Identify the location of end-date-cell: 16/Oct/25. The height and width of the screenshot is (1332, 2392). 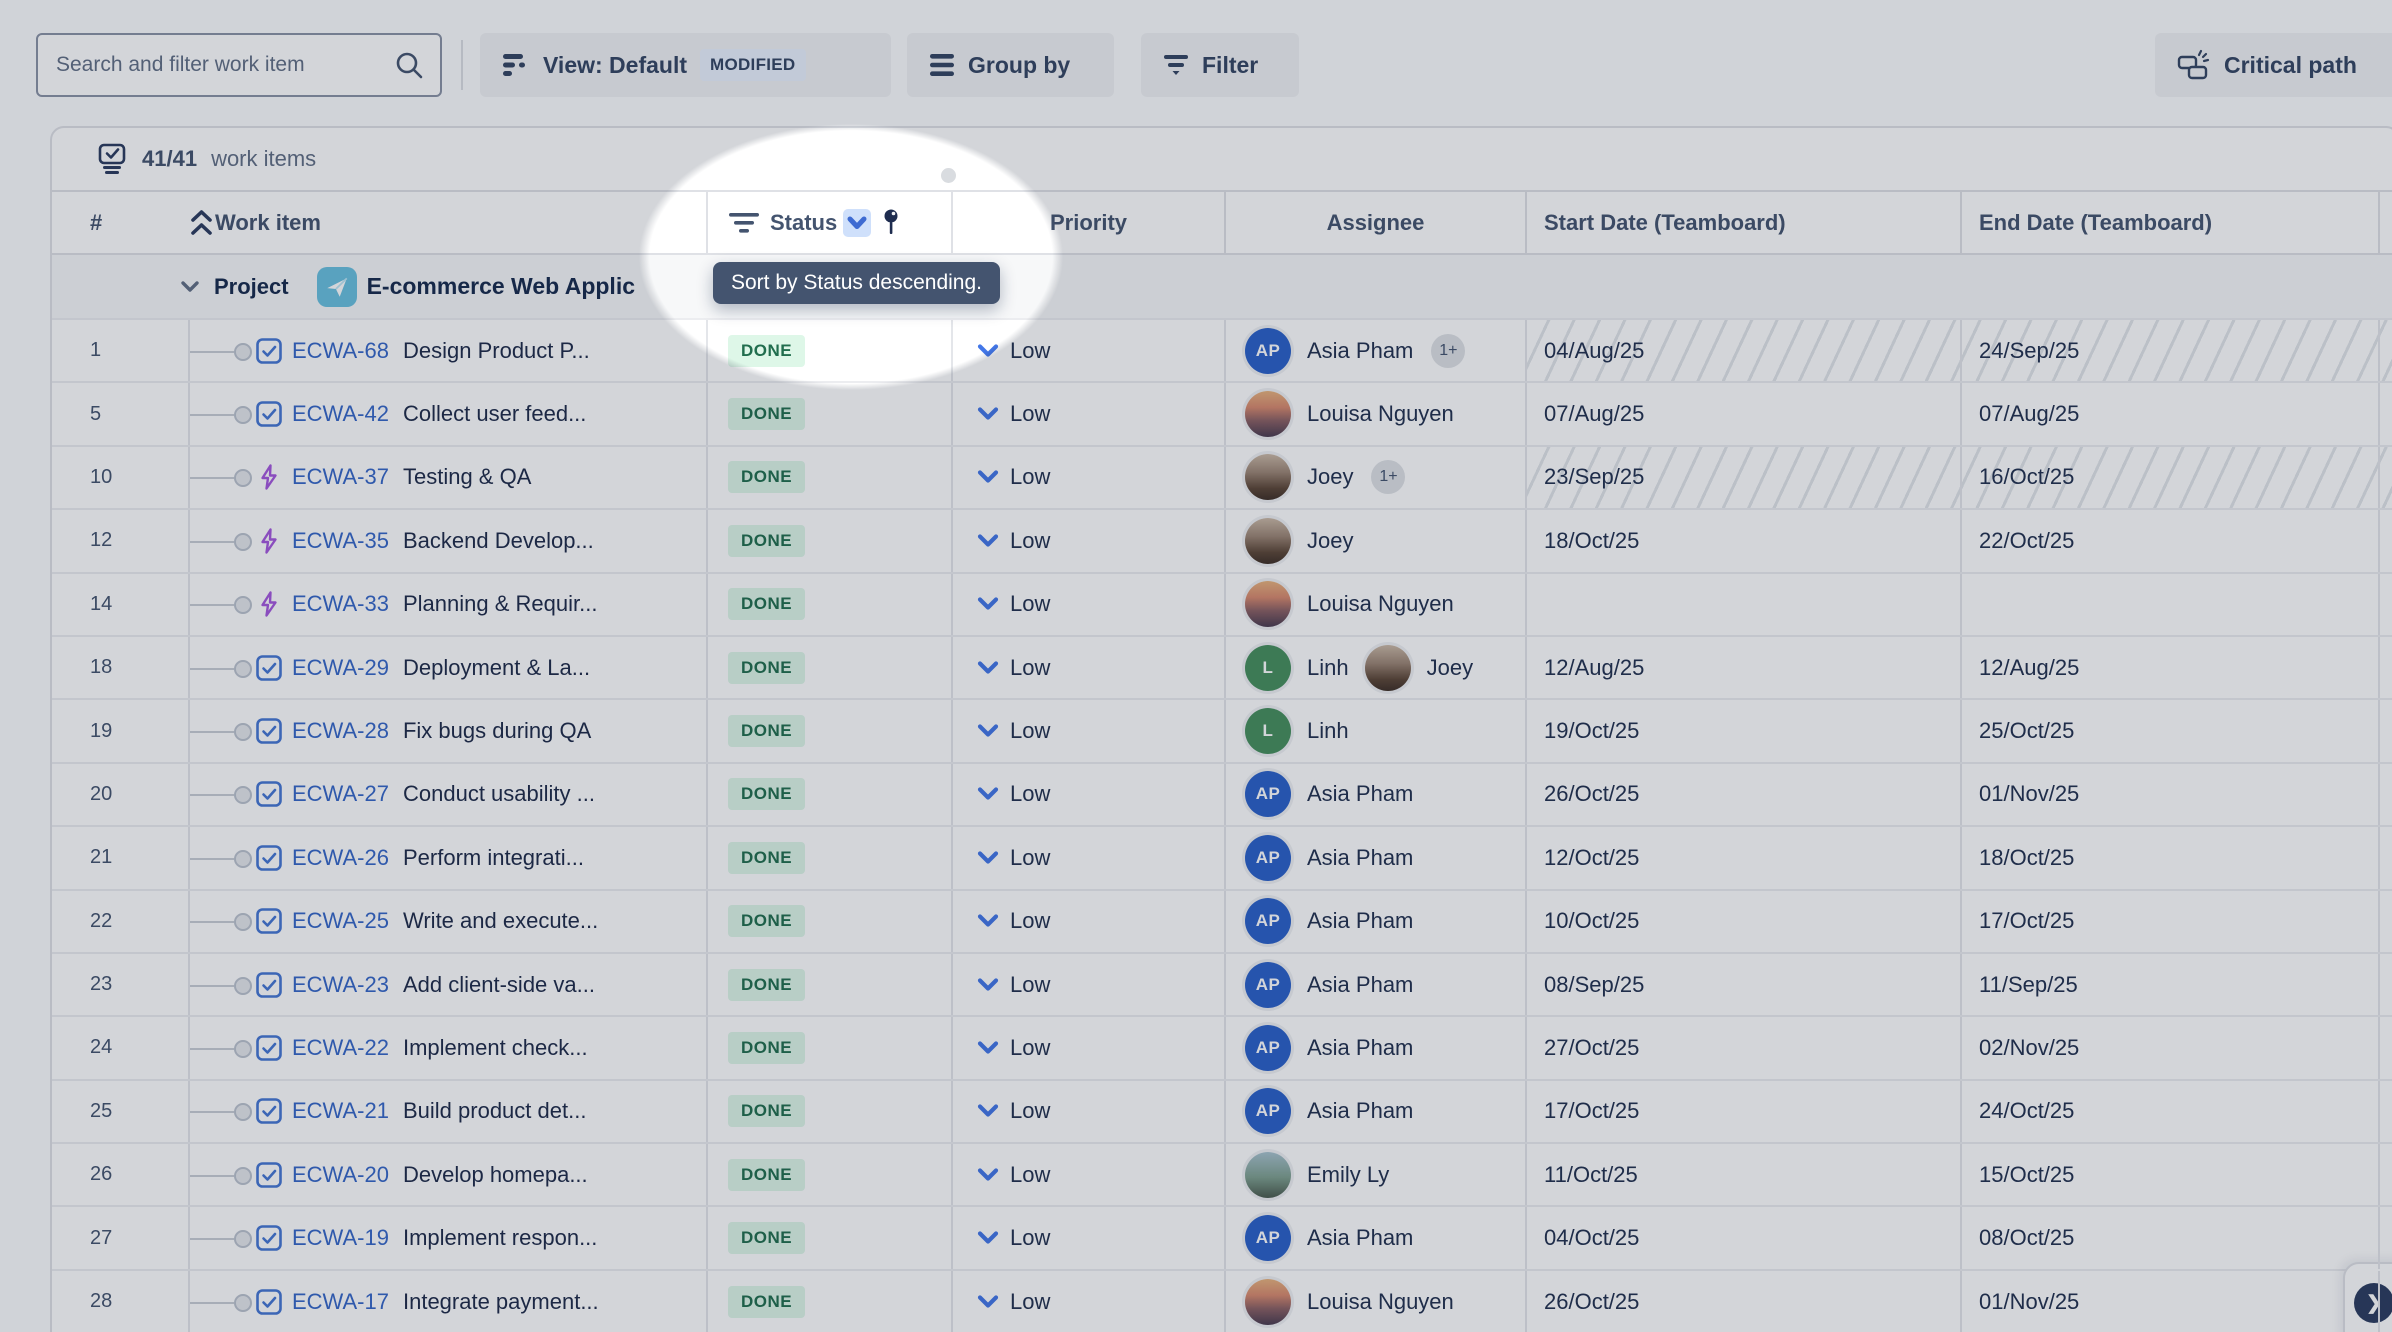
(2169, 477).